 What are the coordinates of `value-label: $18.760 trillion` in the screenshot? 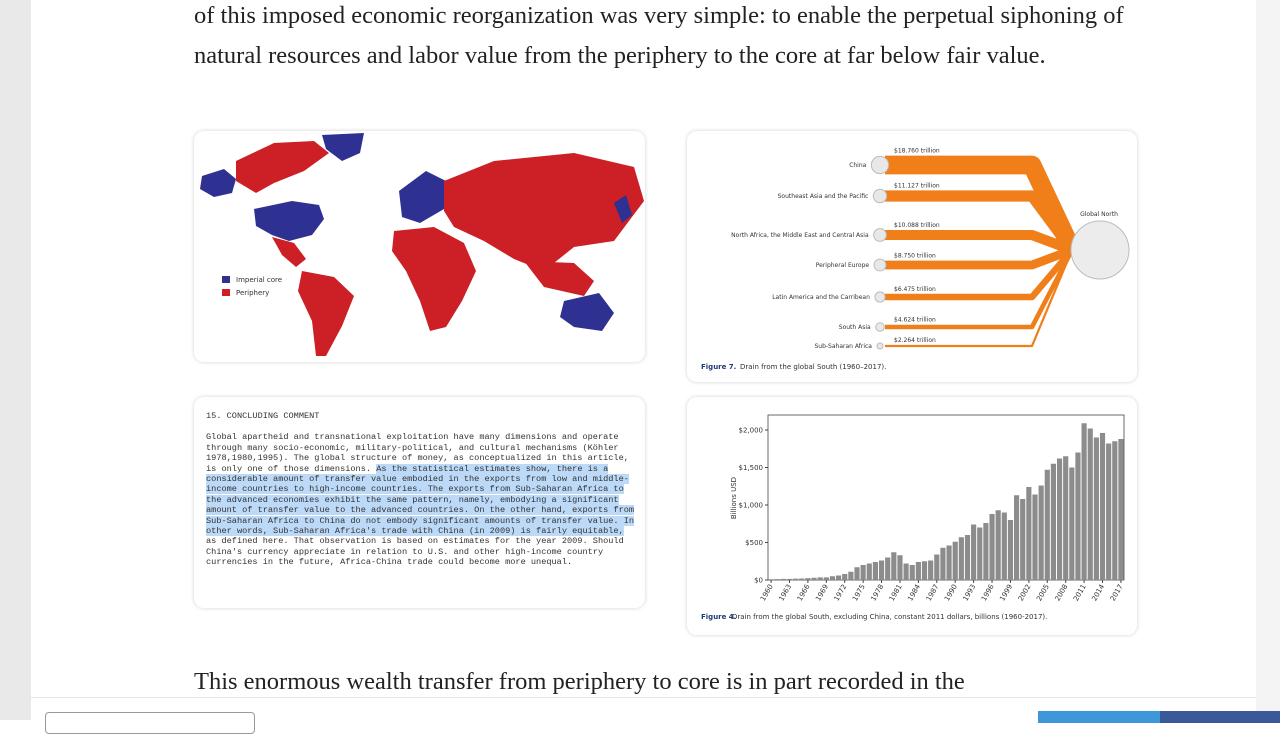 It's located at (917, 151).